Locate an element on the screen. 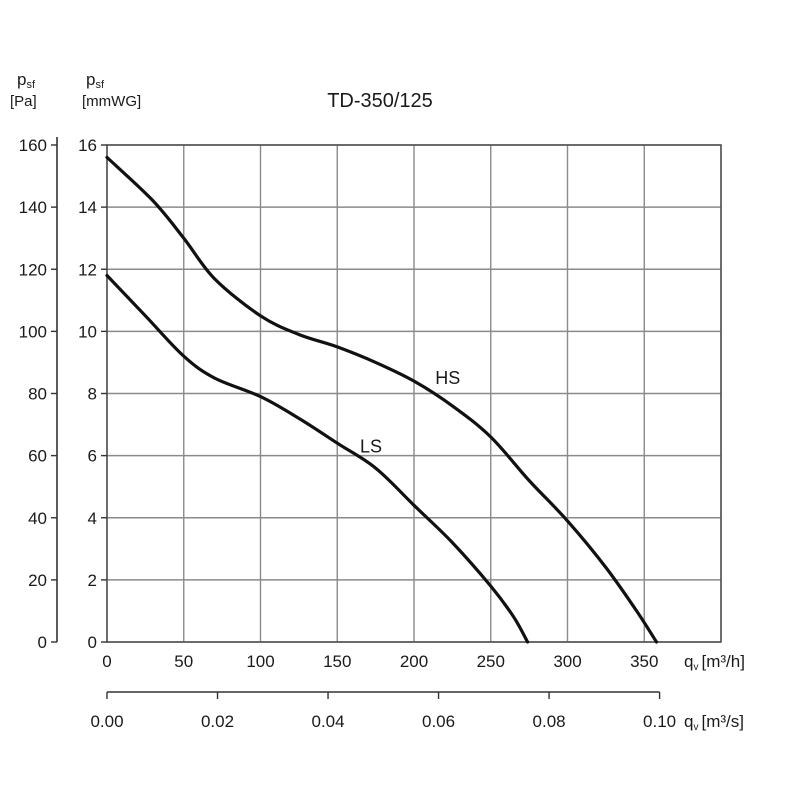  y-tick-label: 14 is located at coordinates (87, 207).